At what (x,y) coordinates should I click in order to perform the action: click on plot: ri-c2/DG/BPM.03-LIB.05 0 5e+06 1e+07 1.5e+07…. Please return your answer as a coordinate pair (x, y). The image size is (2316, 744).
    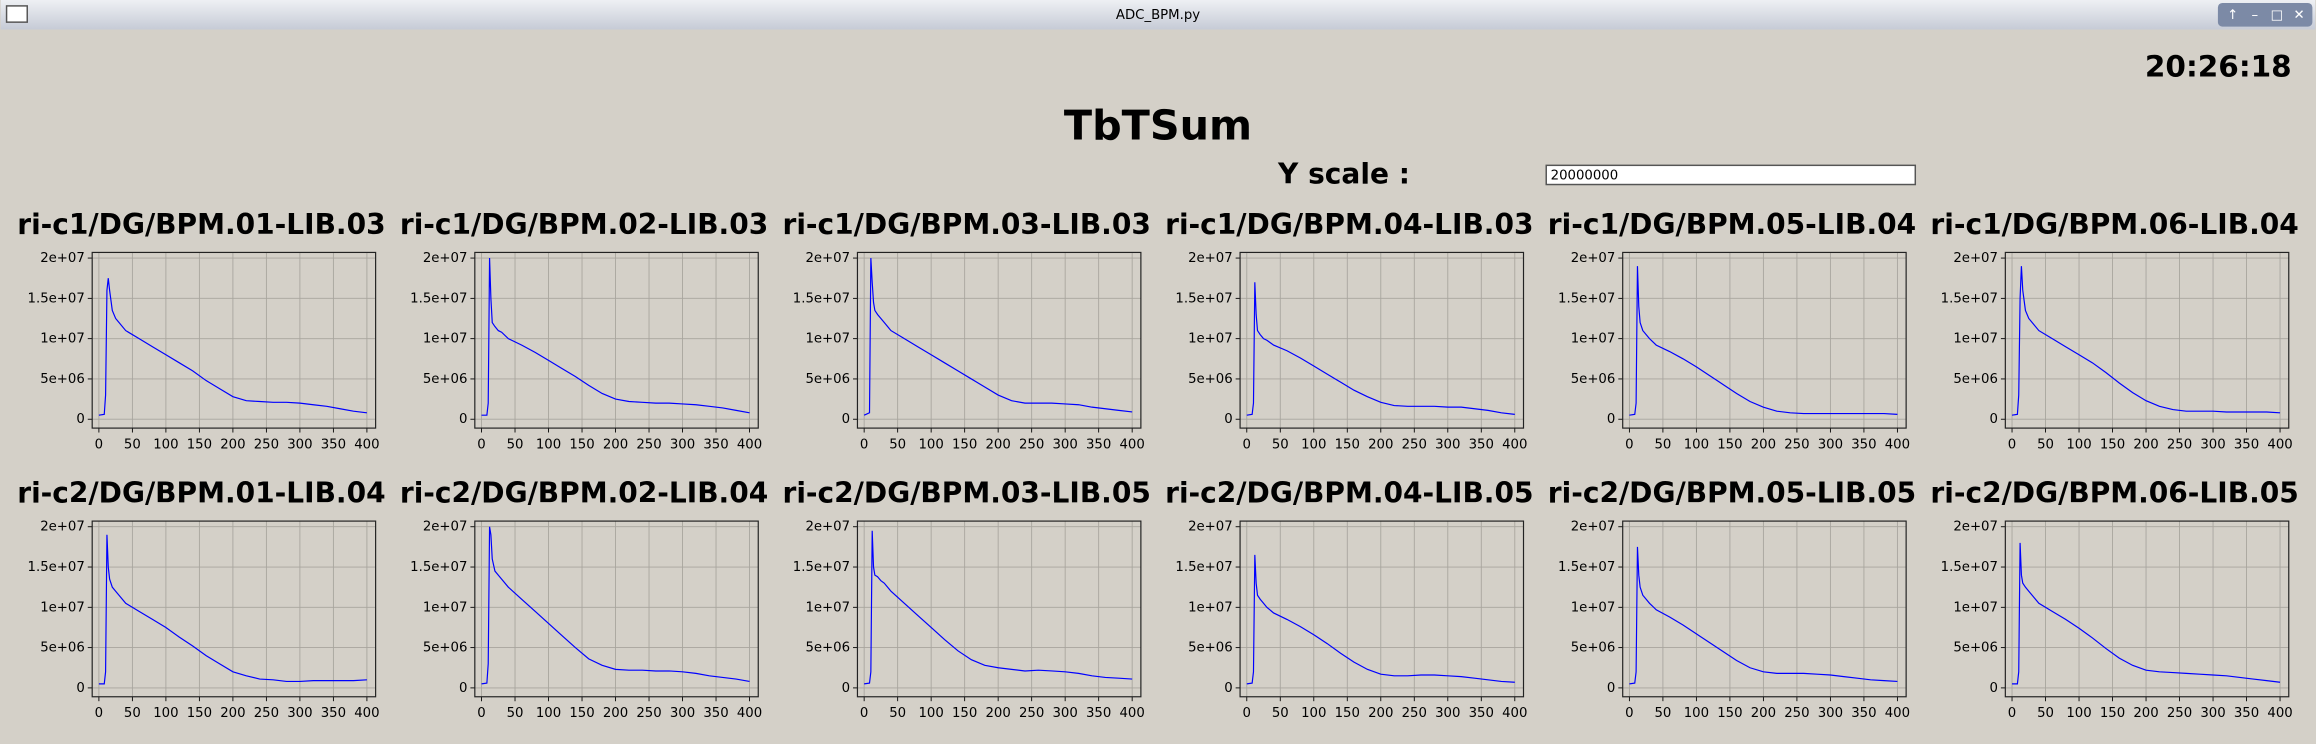
    Looking at the image, I should click on (967, 599).